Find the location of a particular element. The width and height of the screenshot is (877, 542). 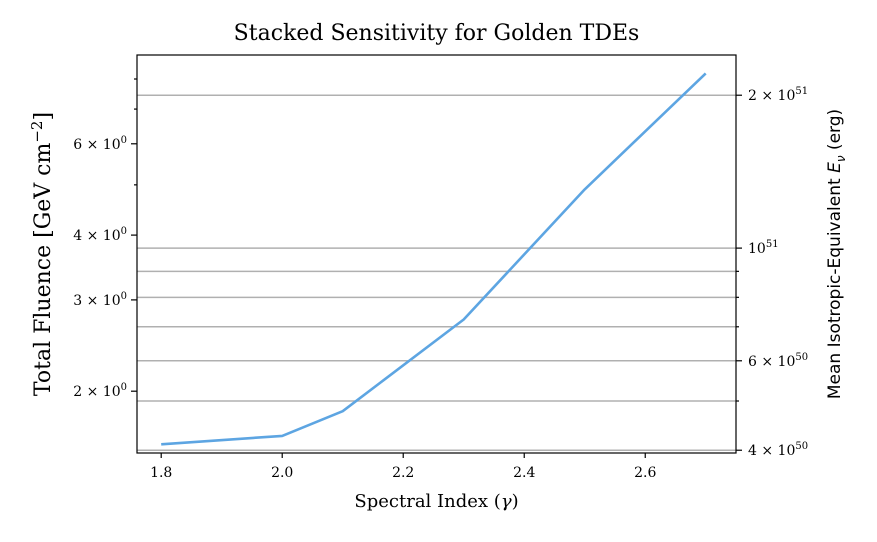

x-tick-label: 2.2 is located at coordinates (403, 473).